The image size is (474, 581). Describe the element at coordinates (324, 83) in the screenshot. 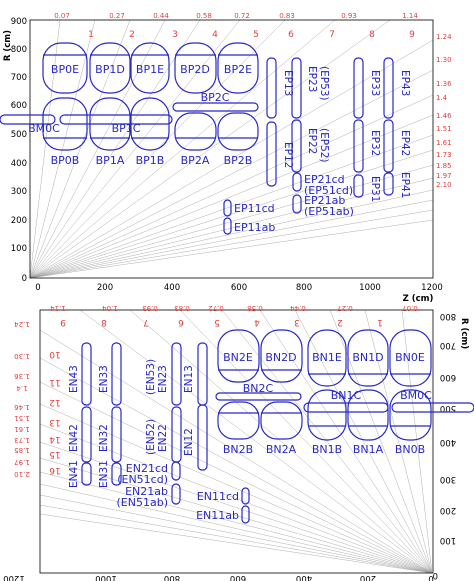

I see `chamber-label: (EP53)` at that location.